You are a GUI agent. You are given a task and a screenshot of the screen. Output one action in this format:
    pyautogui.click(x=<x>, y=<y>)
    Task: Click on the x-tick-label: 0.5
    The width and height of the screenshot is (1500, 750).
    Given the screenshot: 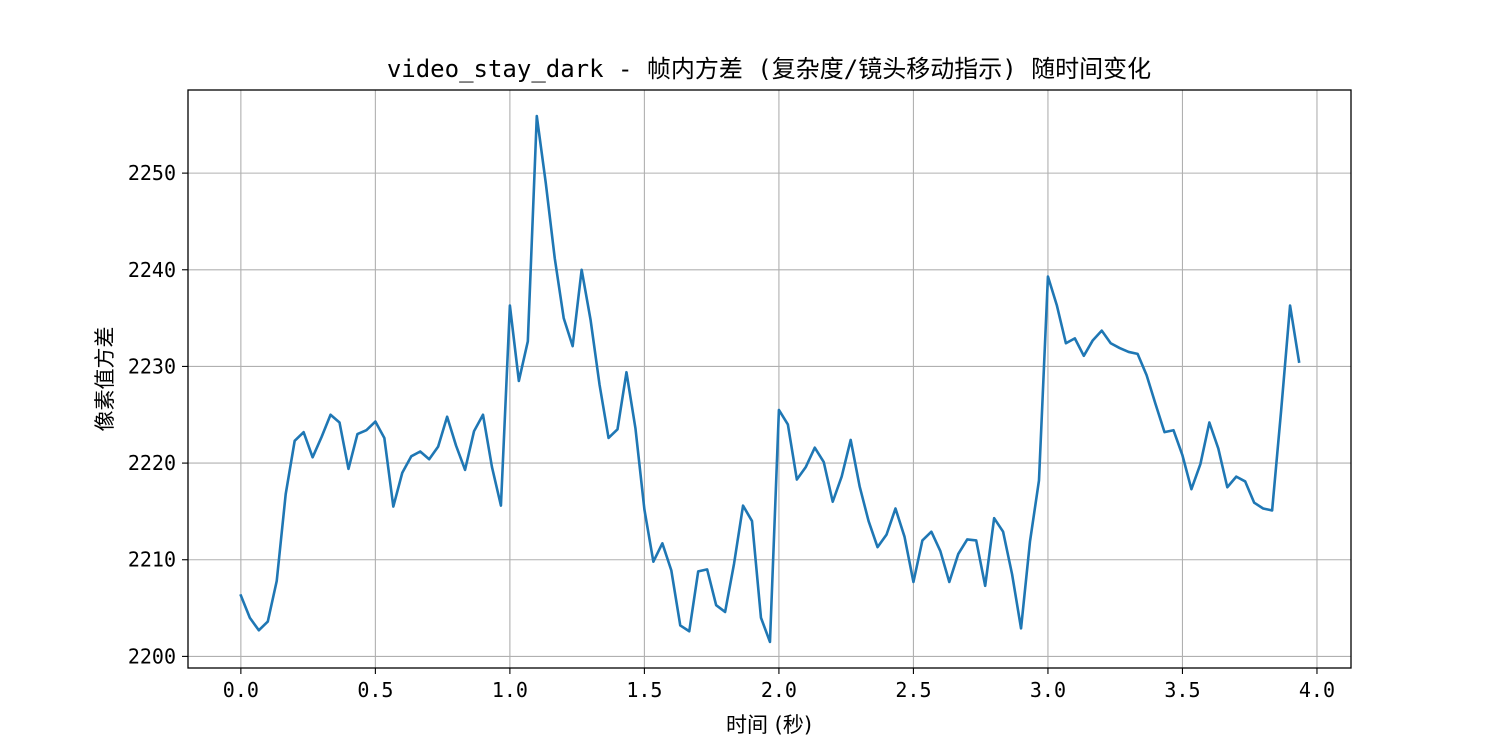 What is the action you would take?
    pyautogui.click(x=375, y=690)
    